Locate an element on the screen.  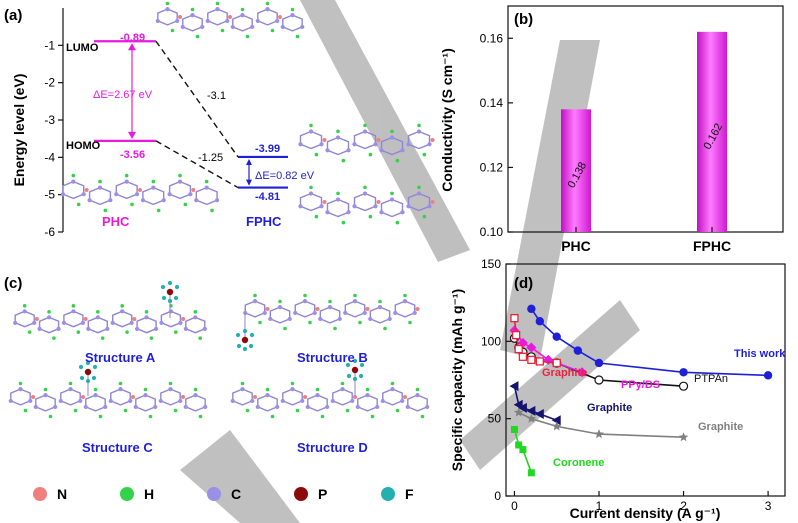
legend-ppy-ds: PPy/DS is located at coordinates (640, 385).